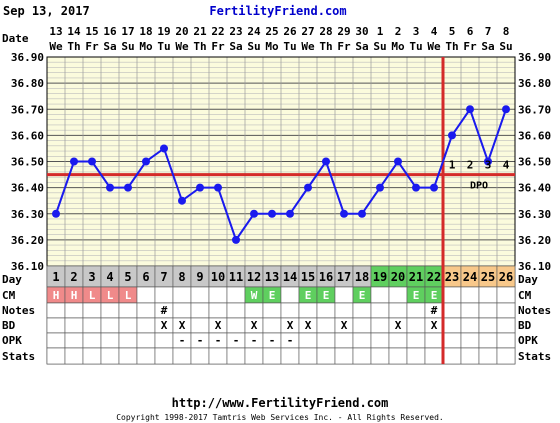 The height and width of the screenshot is (423, 560). What do you see at coordinates (55, 31) in the screenshot?
I see `date-tick-label: 13` at bounding box center [55, 31].